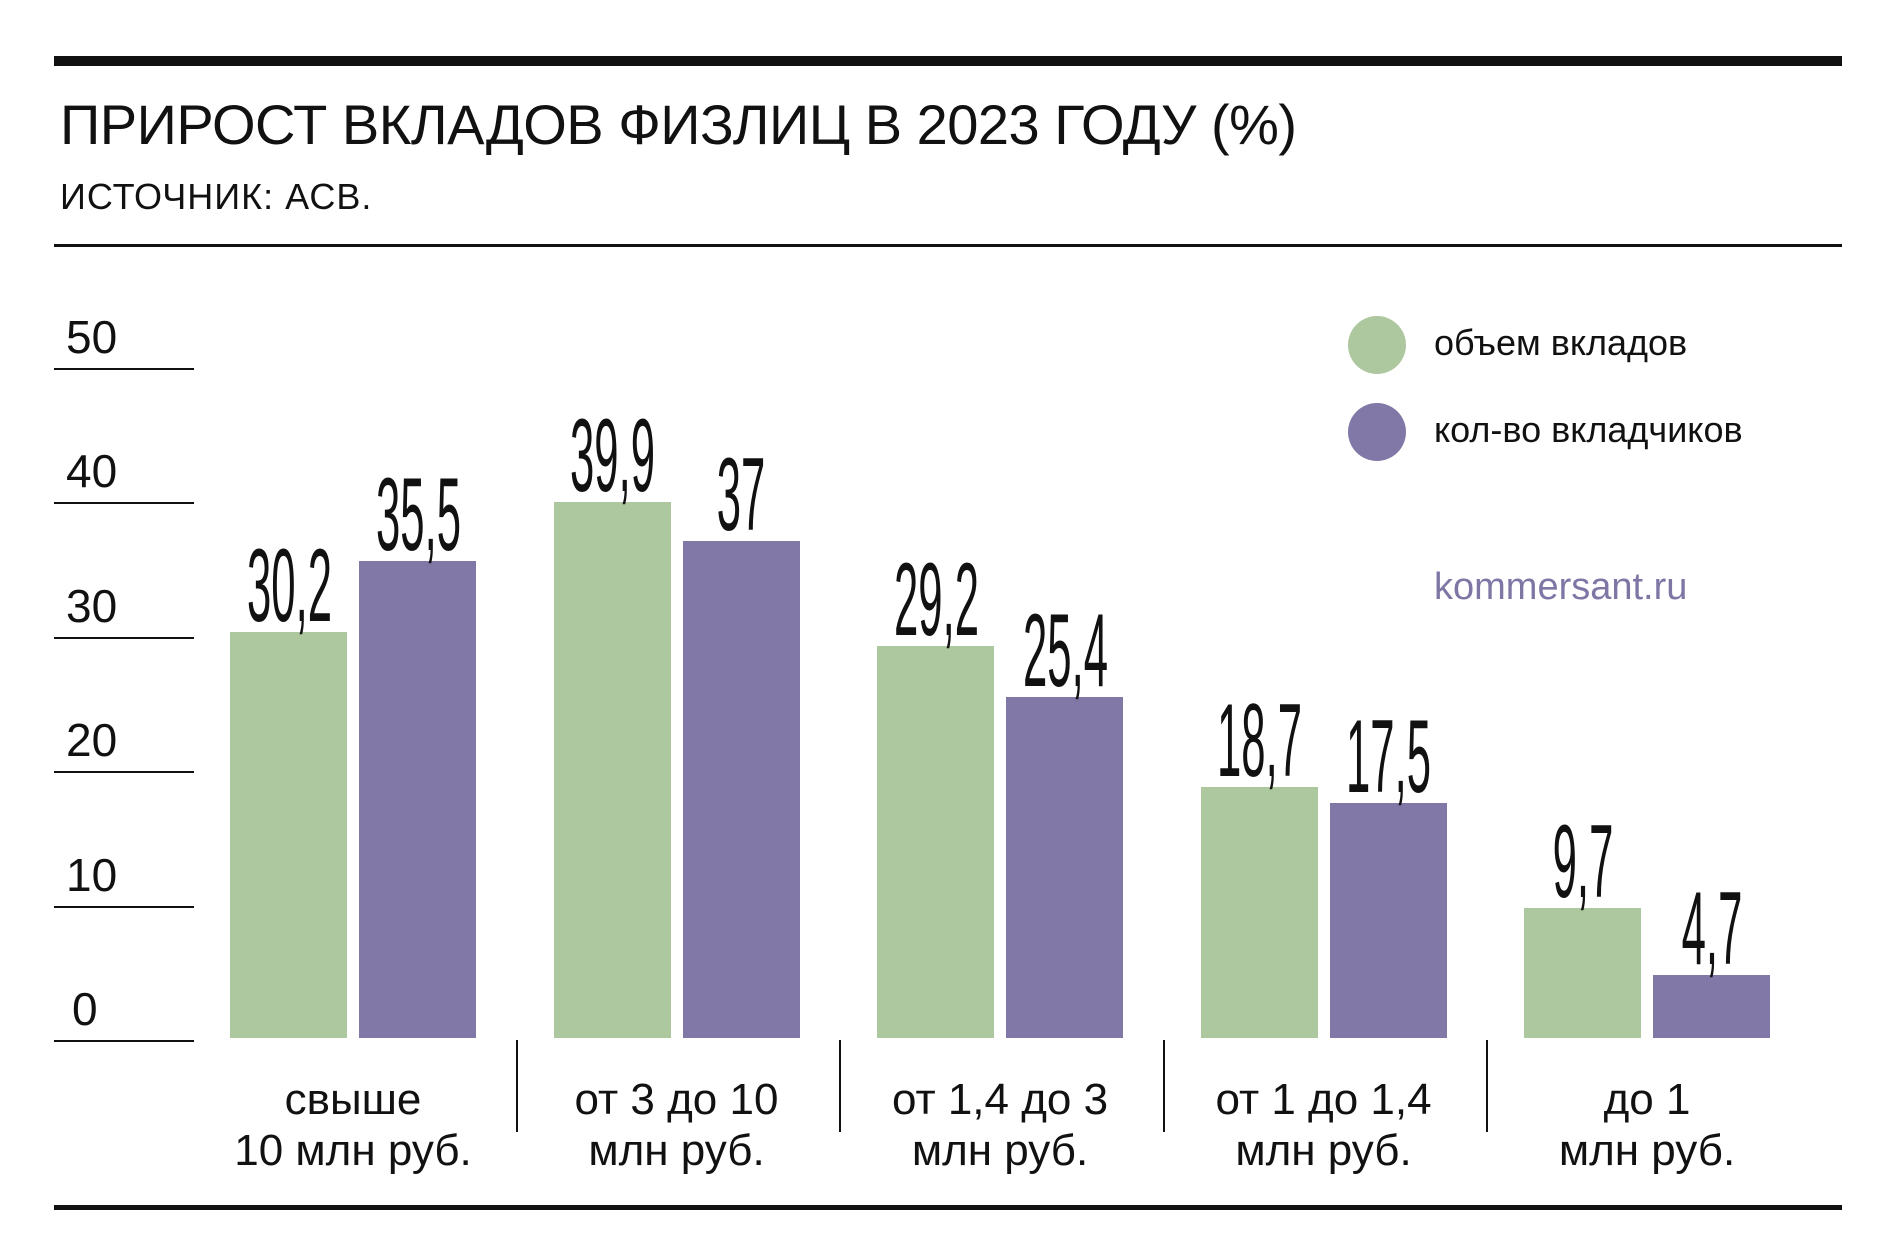  Describe the element at coordinates (1561, 587) in the screenshot. I see `credit-link: kommersant.ru` at that location.